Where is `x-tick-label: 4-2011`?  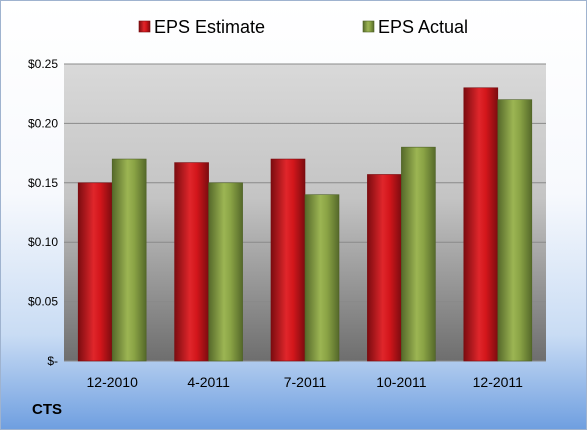 x-tick-label: 4-2011 is located at coordinates (208, 382).